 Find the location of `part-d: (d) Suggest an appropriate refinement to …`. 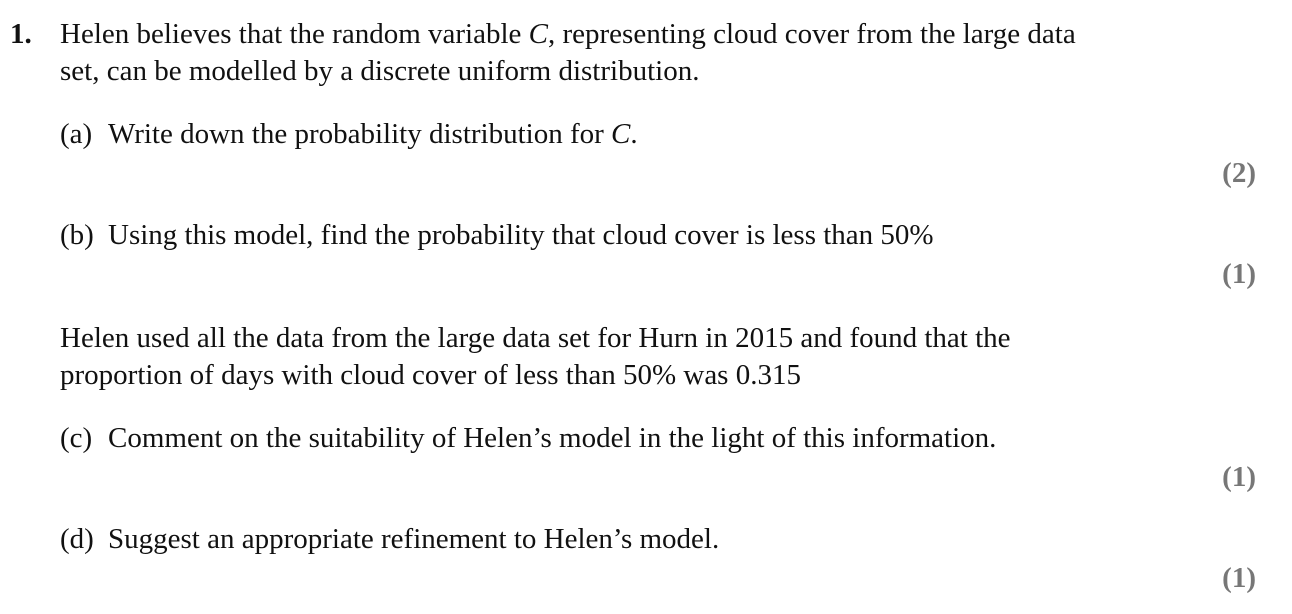

part-d: (d) Suggest an appropriate refinement to … is located at coordinates (389, 539).